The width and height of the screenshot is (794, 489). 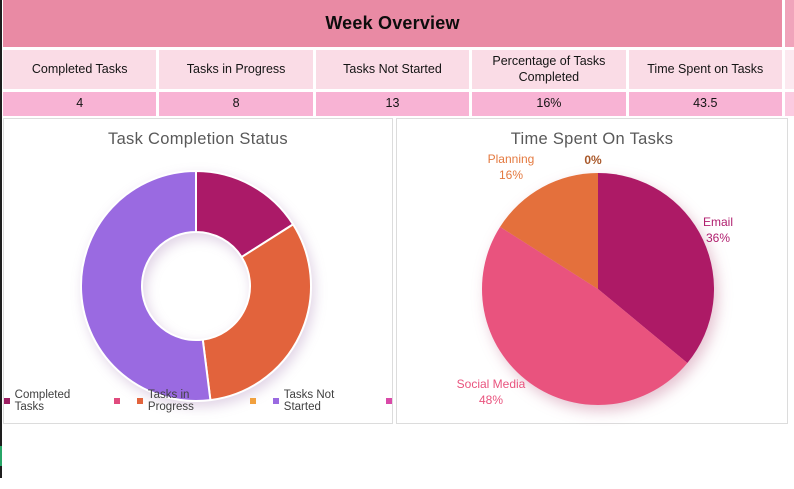 What do you see at coordinates (592, 139) in the screenshot?
I see `pie-chart-title: Time Spent On Tasks` at bounding box center [592, 139].